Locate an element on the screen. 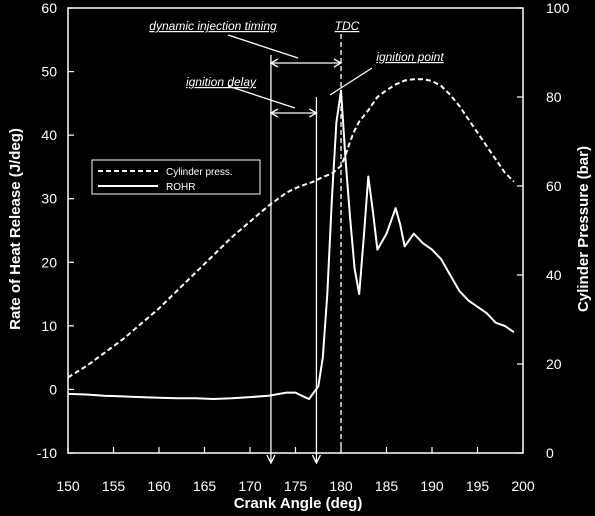 This screenshot has width=595, height=516. x-tick-label: 200 is located at coordinates (523, 486).